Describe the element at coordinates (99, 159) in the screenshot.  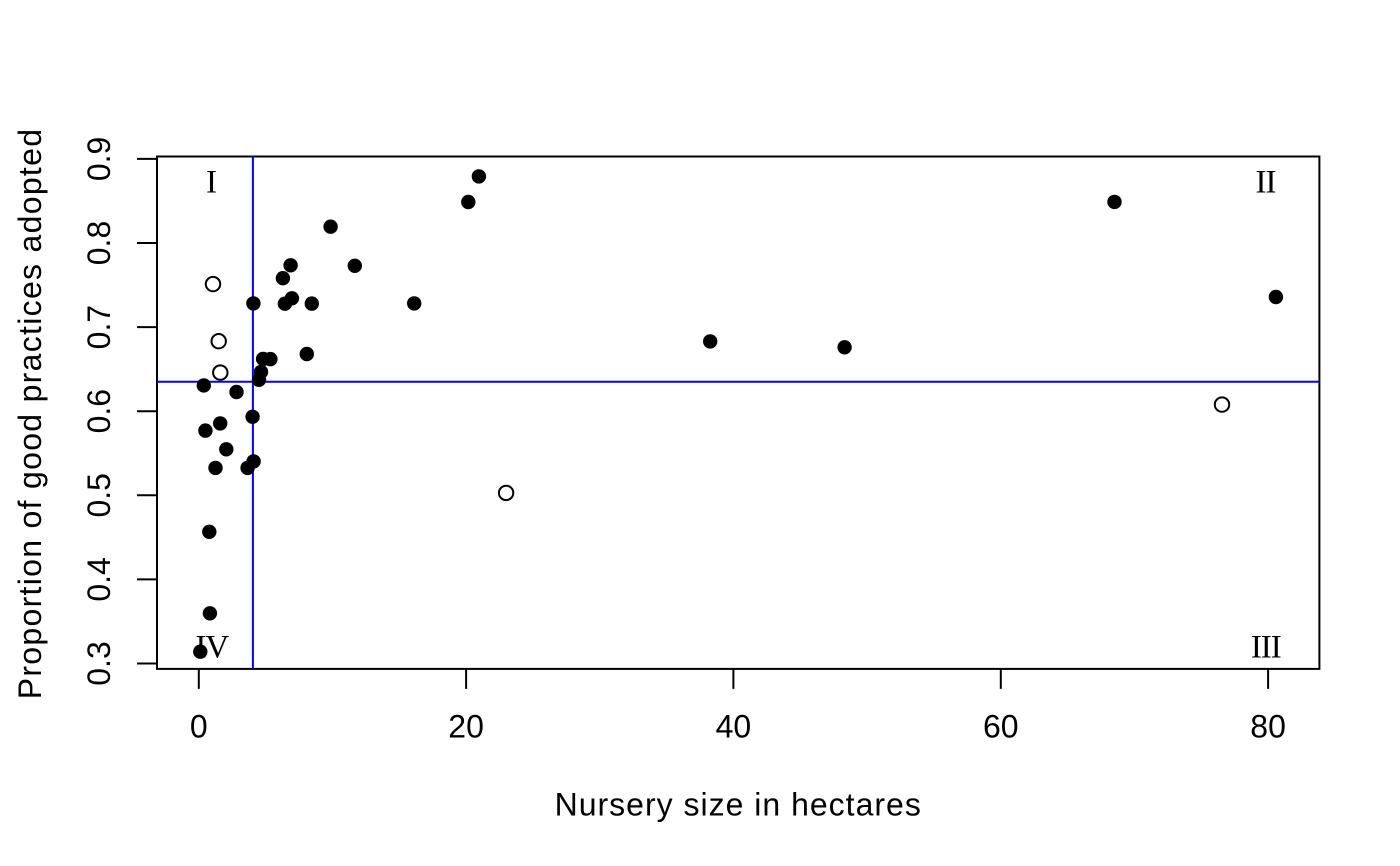
I see `svg-text: 0.9` at that location.